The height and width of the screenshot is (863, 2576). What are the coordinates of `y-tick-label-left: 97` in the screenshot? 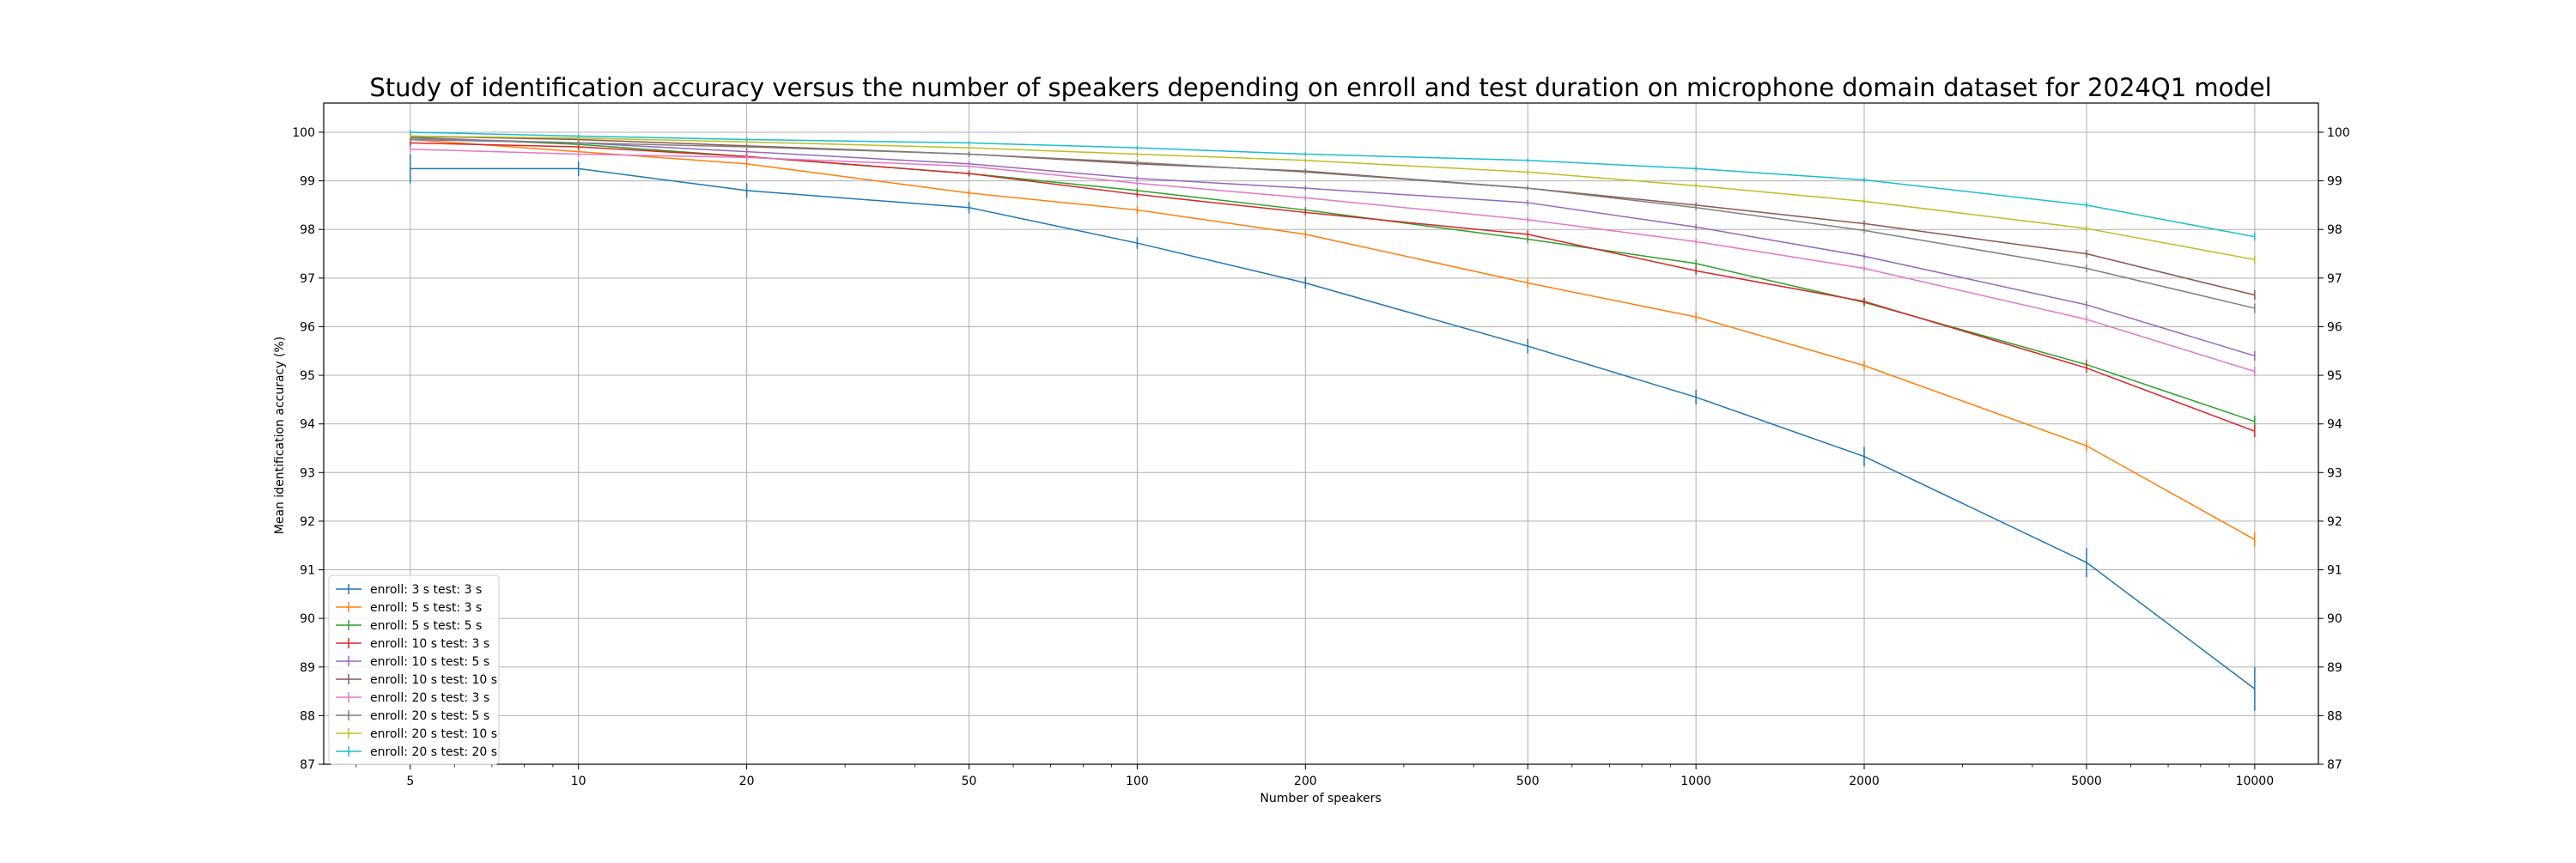 It's located at (307, 279).